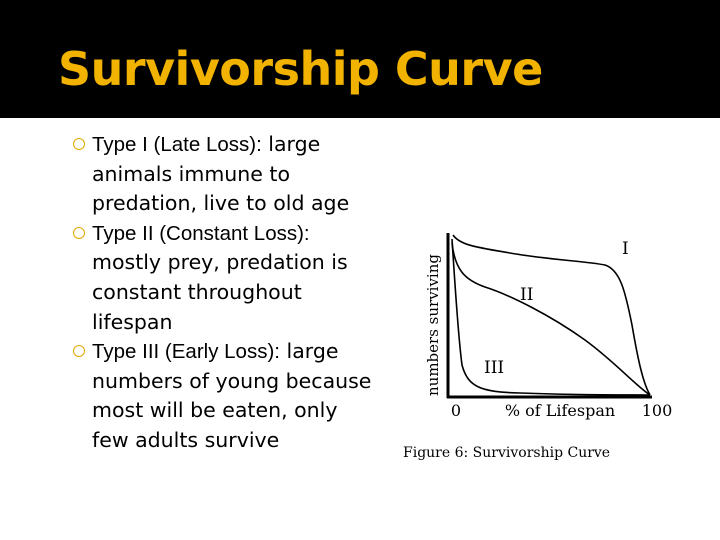 The image size is (720, 540). What do you see at coordinates (494, 368) in the screenshot?
I see `curve-label-type-3: III` at bounding box center [494, 368].